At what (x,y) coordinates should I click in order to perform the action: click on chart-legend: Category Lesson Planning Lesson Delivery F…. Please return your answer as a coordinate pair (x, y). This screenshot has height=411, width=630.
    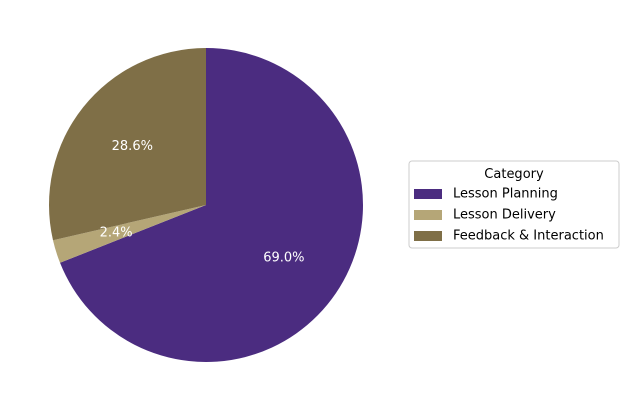
    Looking at the image, I should click on (514, 204).